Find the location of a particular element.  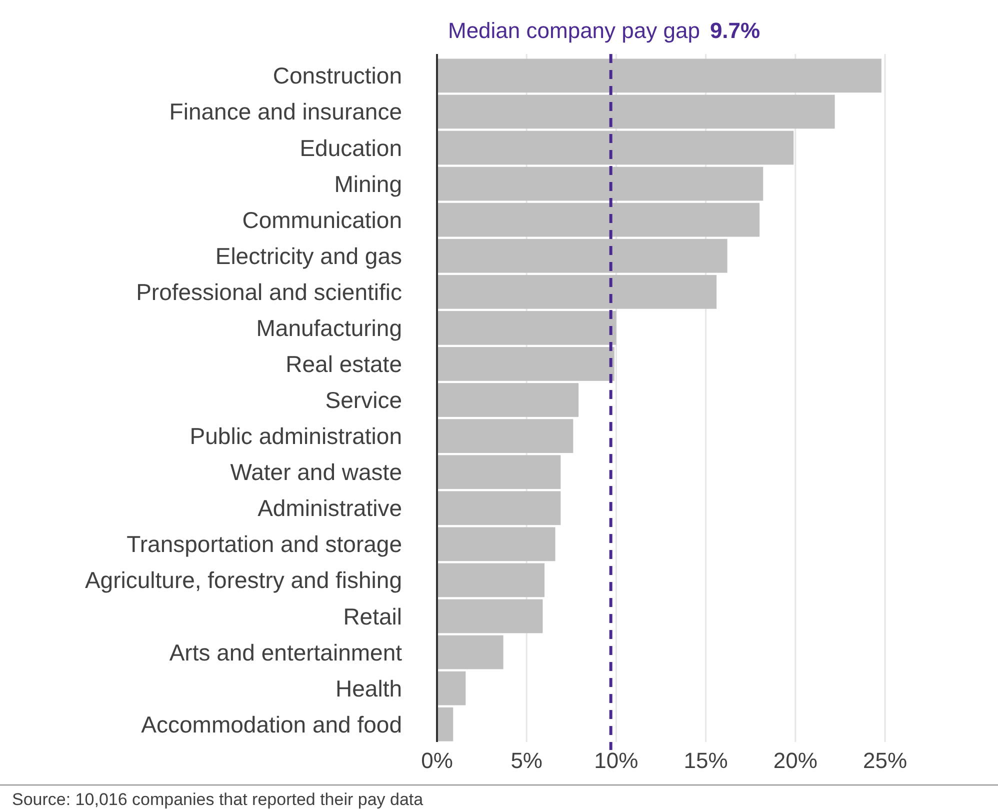

x-tick-label: 0% is located at coordinates (437, 760).